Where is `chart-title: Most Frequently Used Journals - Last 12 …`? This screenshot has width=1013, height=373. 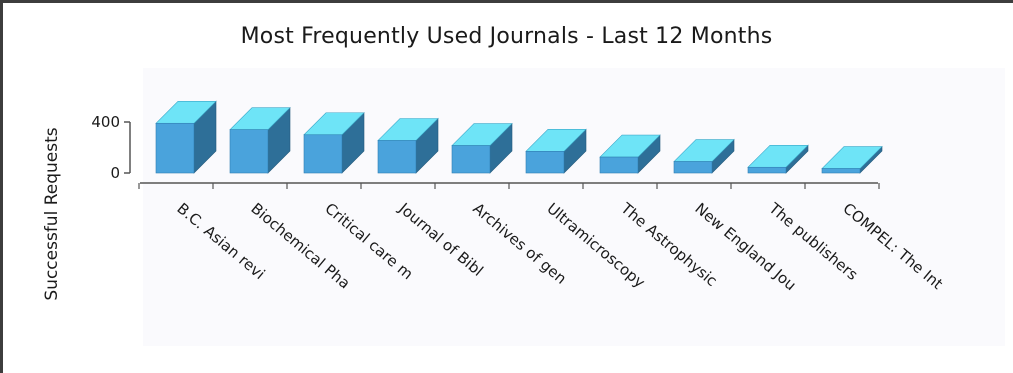 chart-title: Most Frequently Used Journals - Last 12 … is located at coordinates (506, 36).